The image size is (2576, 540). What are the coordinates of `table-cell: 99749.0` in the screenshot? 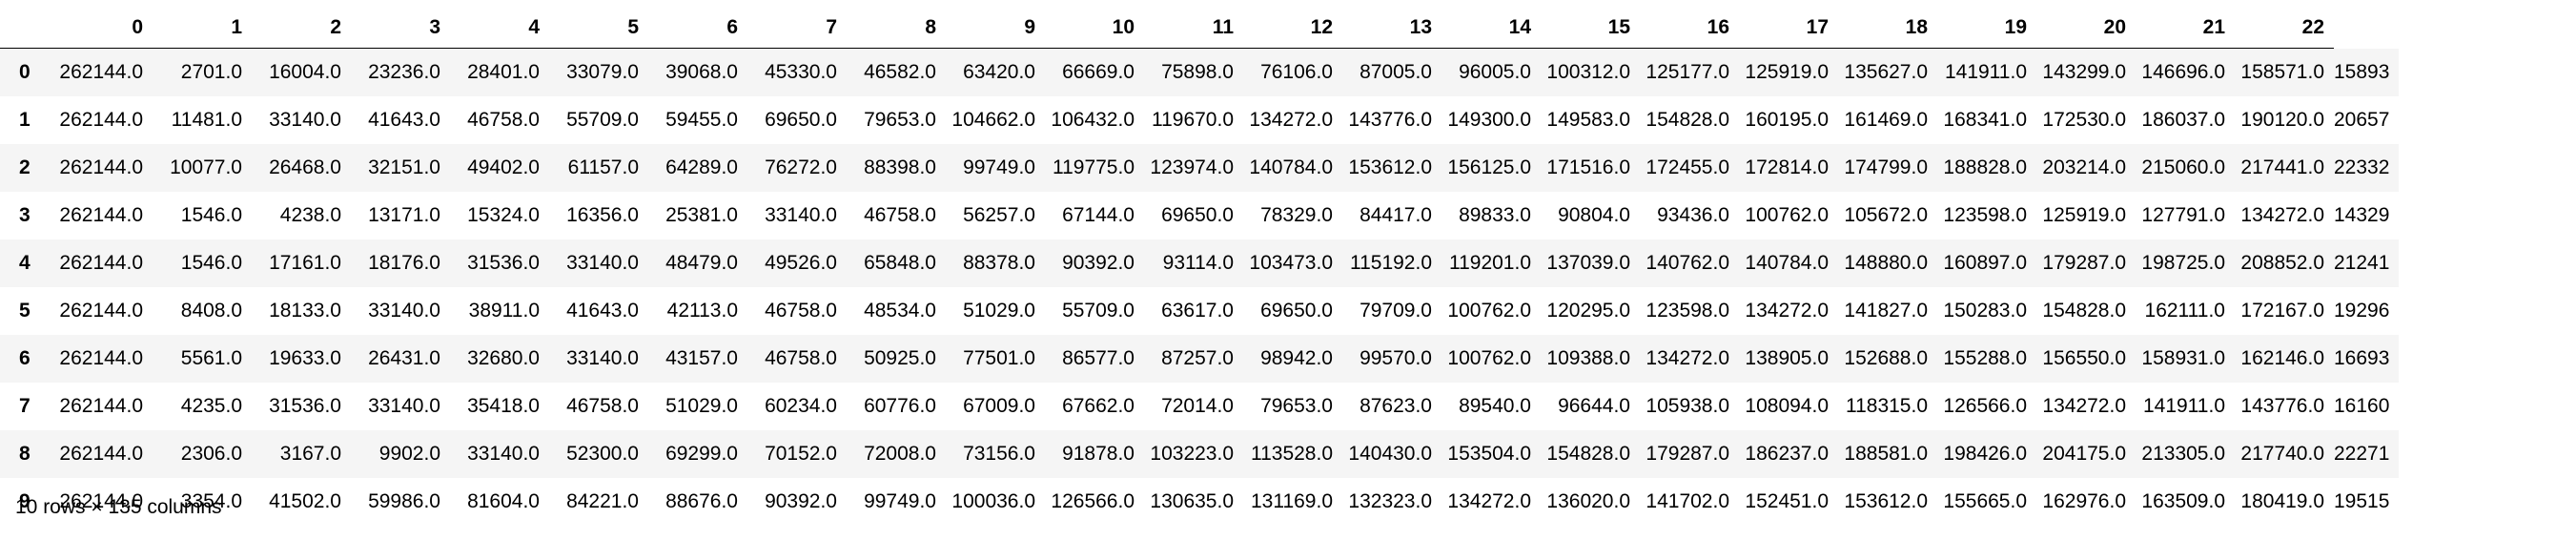 It's located at (900, 501).